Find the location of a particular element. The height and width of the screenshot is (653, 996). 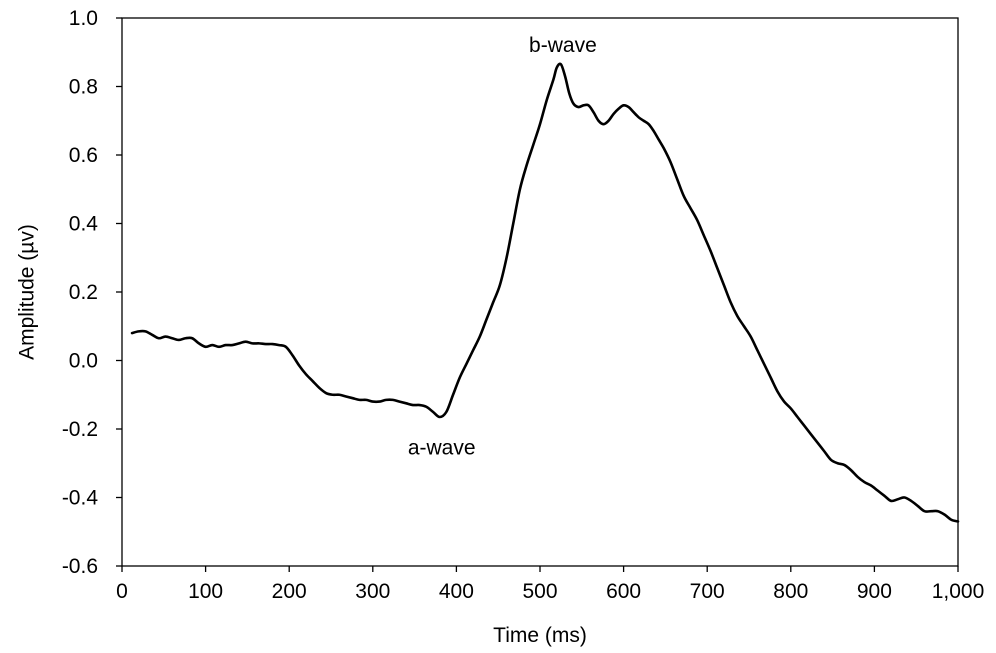

x-tick-label: 600 is located at coordinates (623, 591).